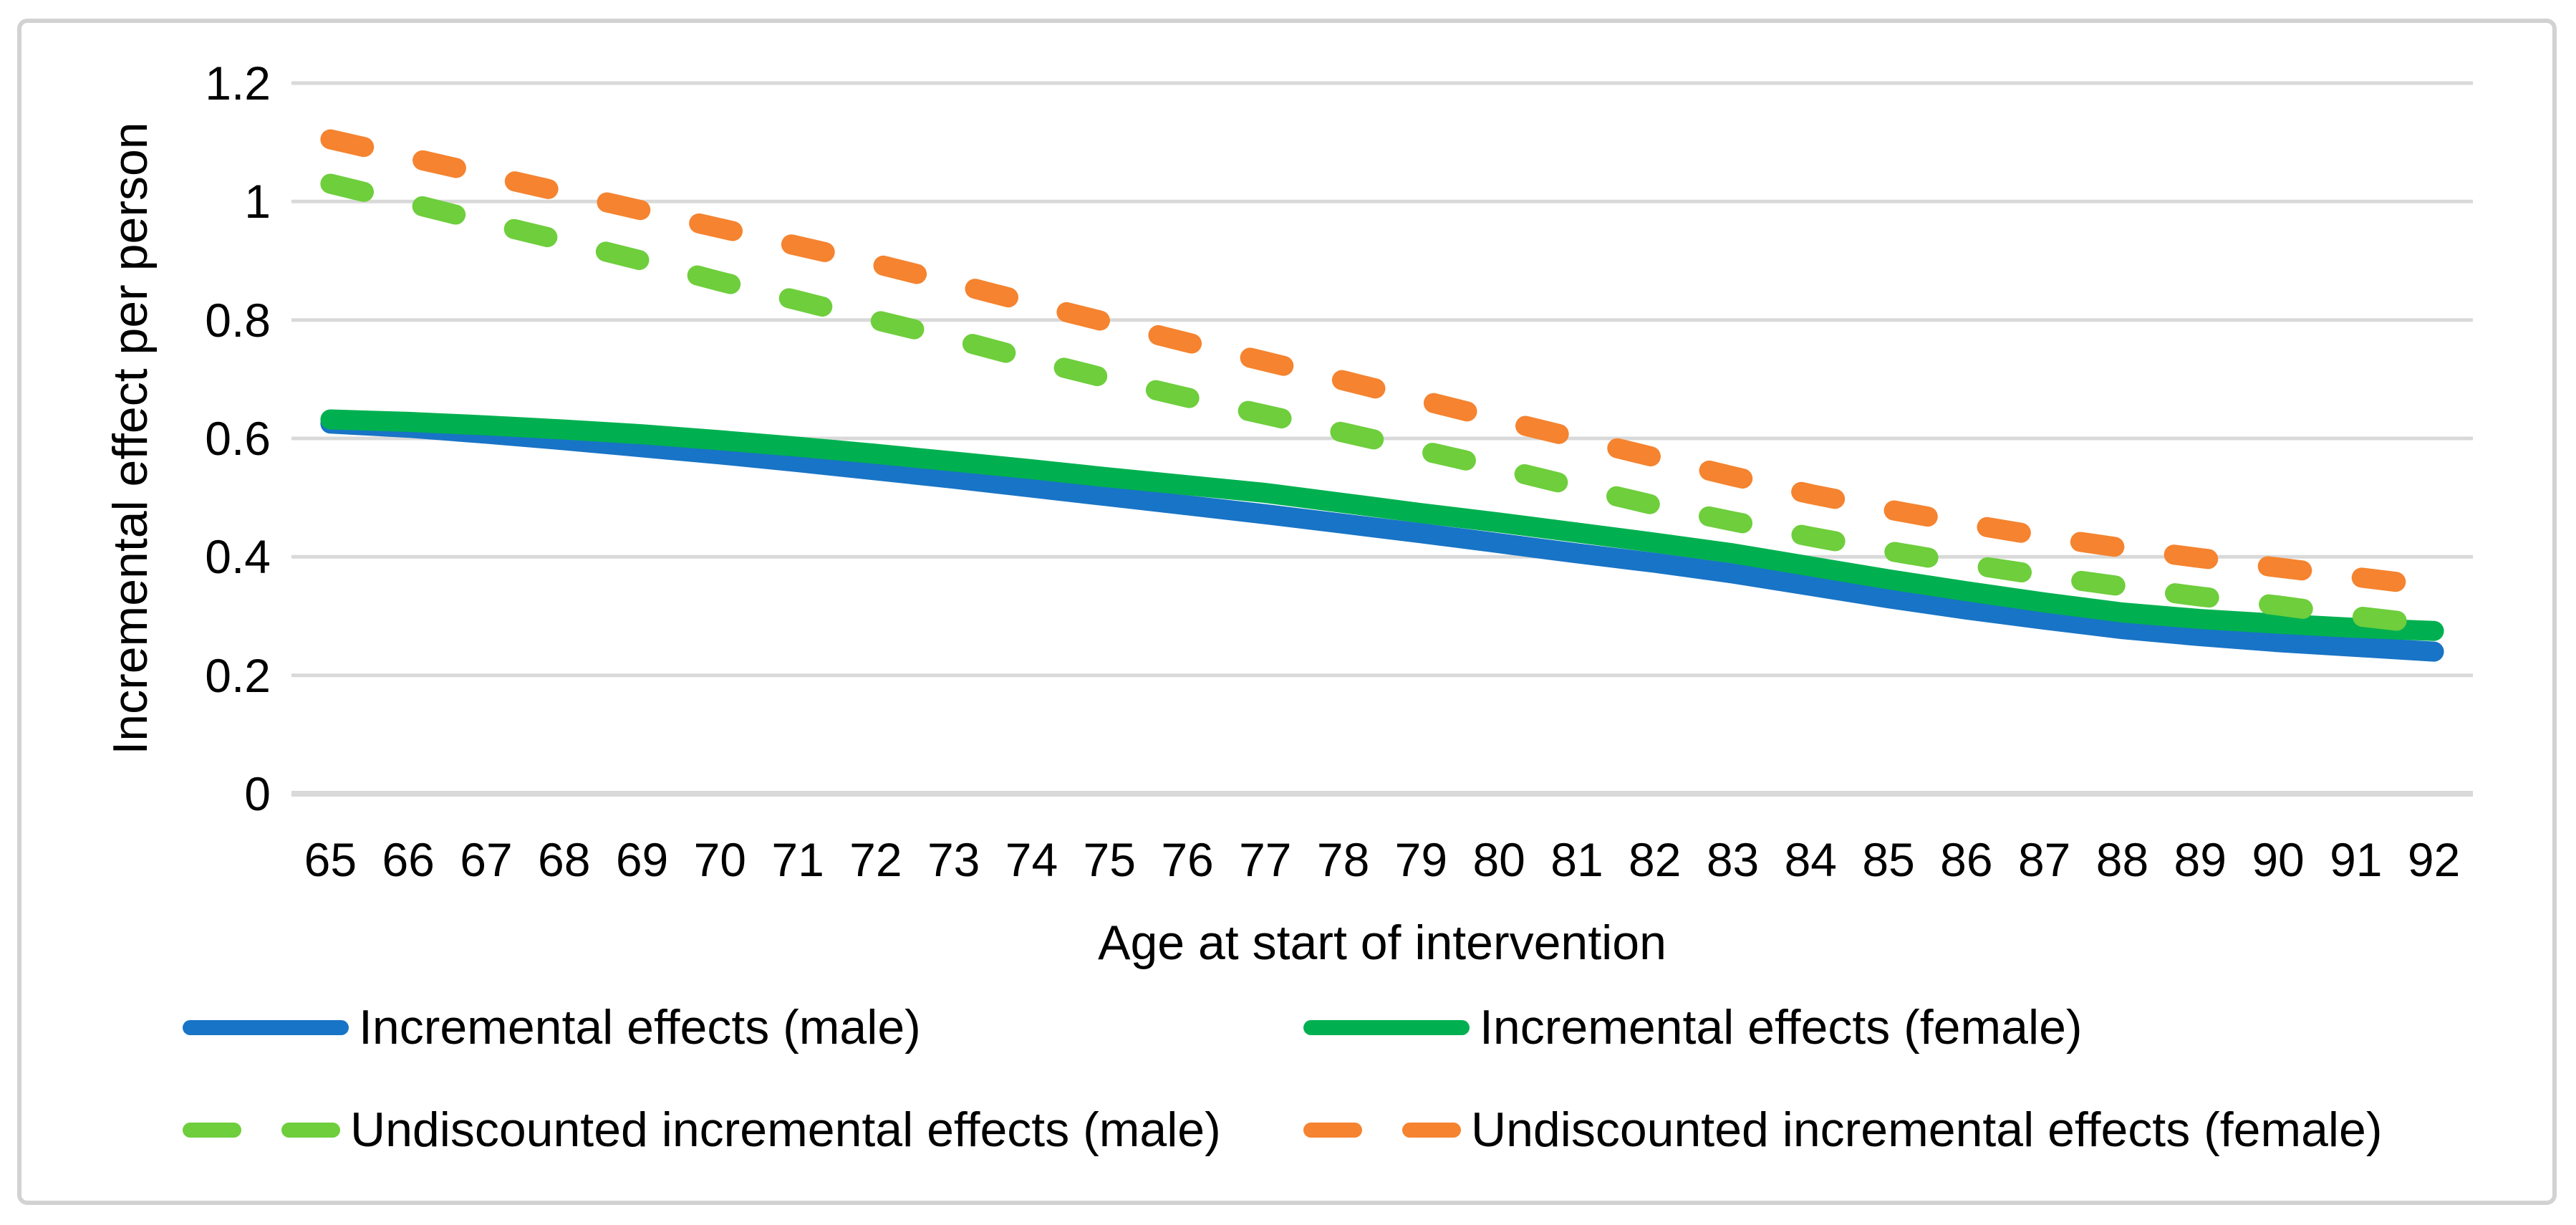  I want to click on y-tick-label: 1.2, so click(238, 84).